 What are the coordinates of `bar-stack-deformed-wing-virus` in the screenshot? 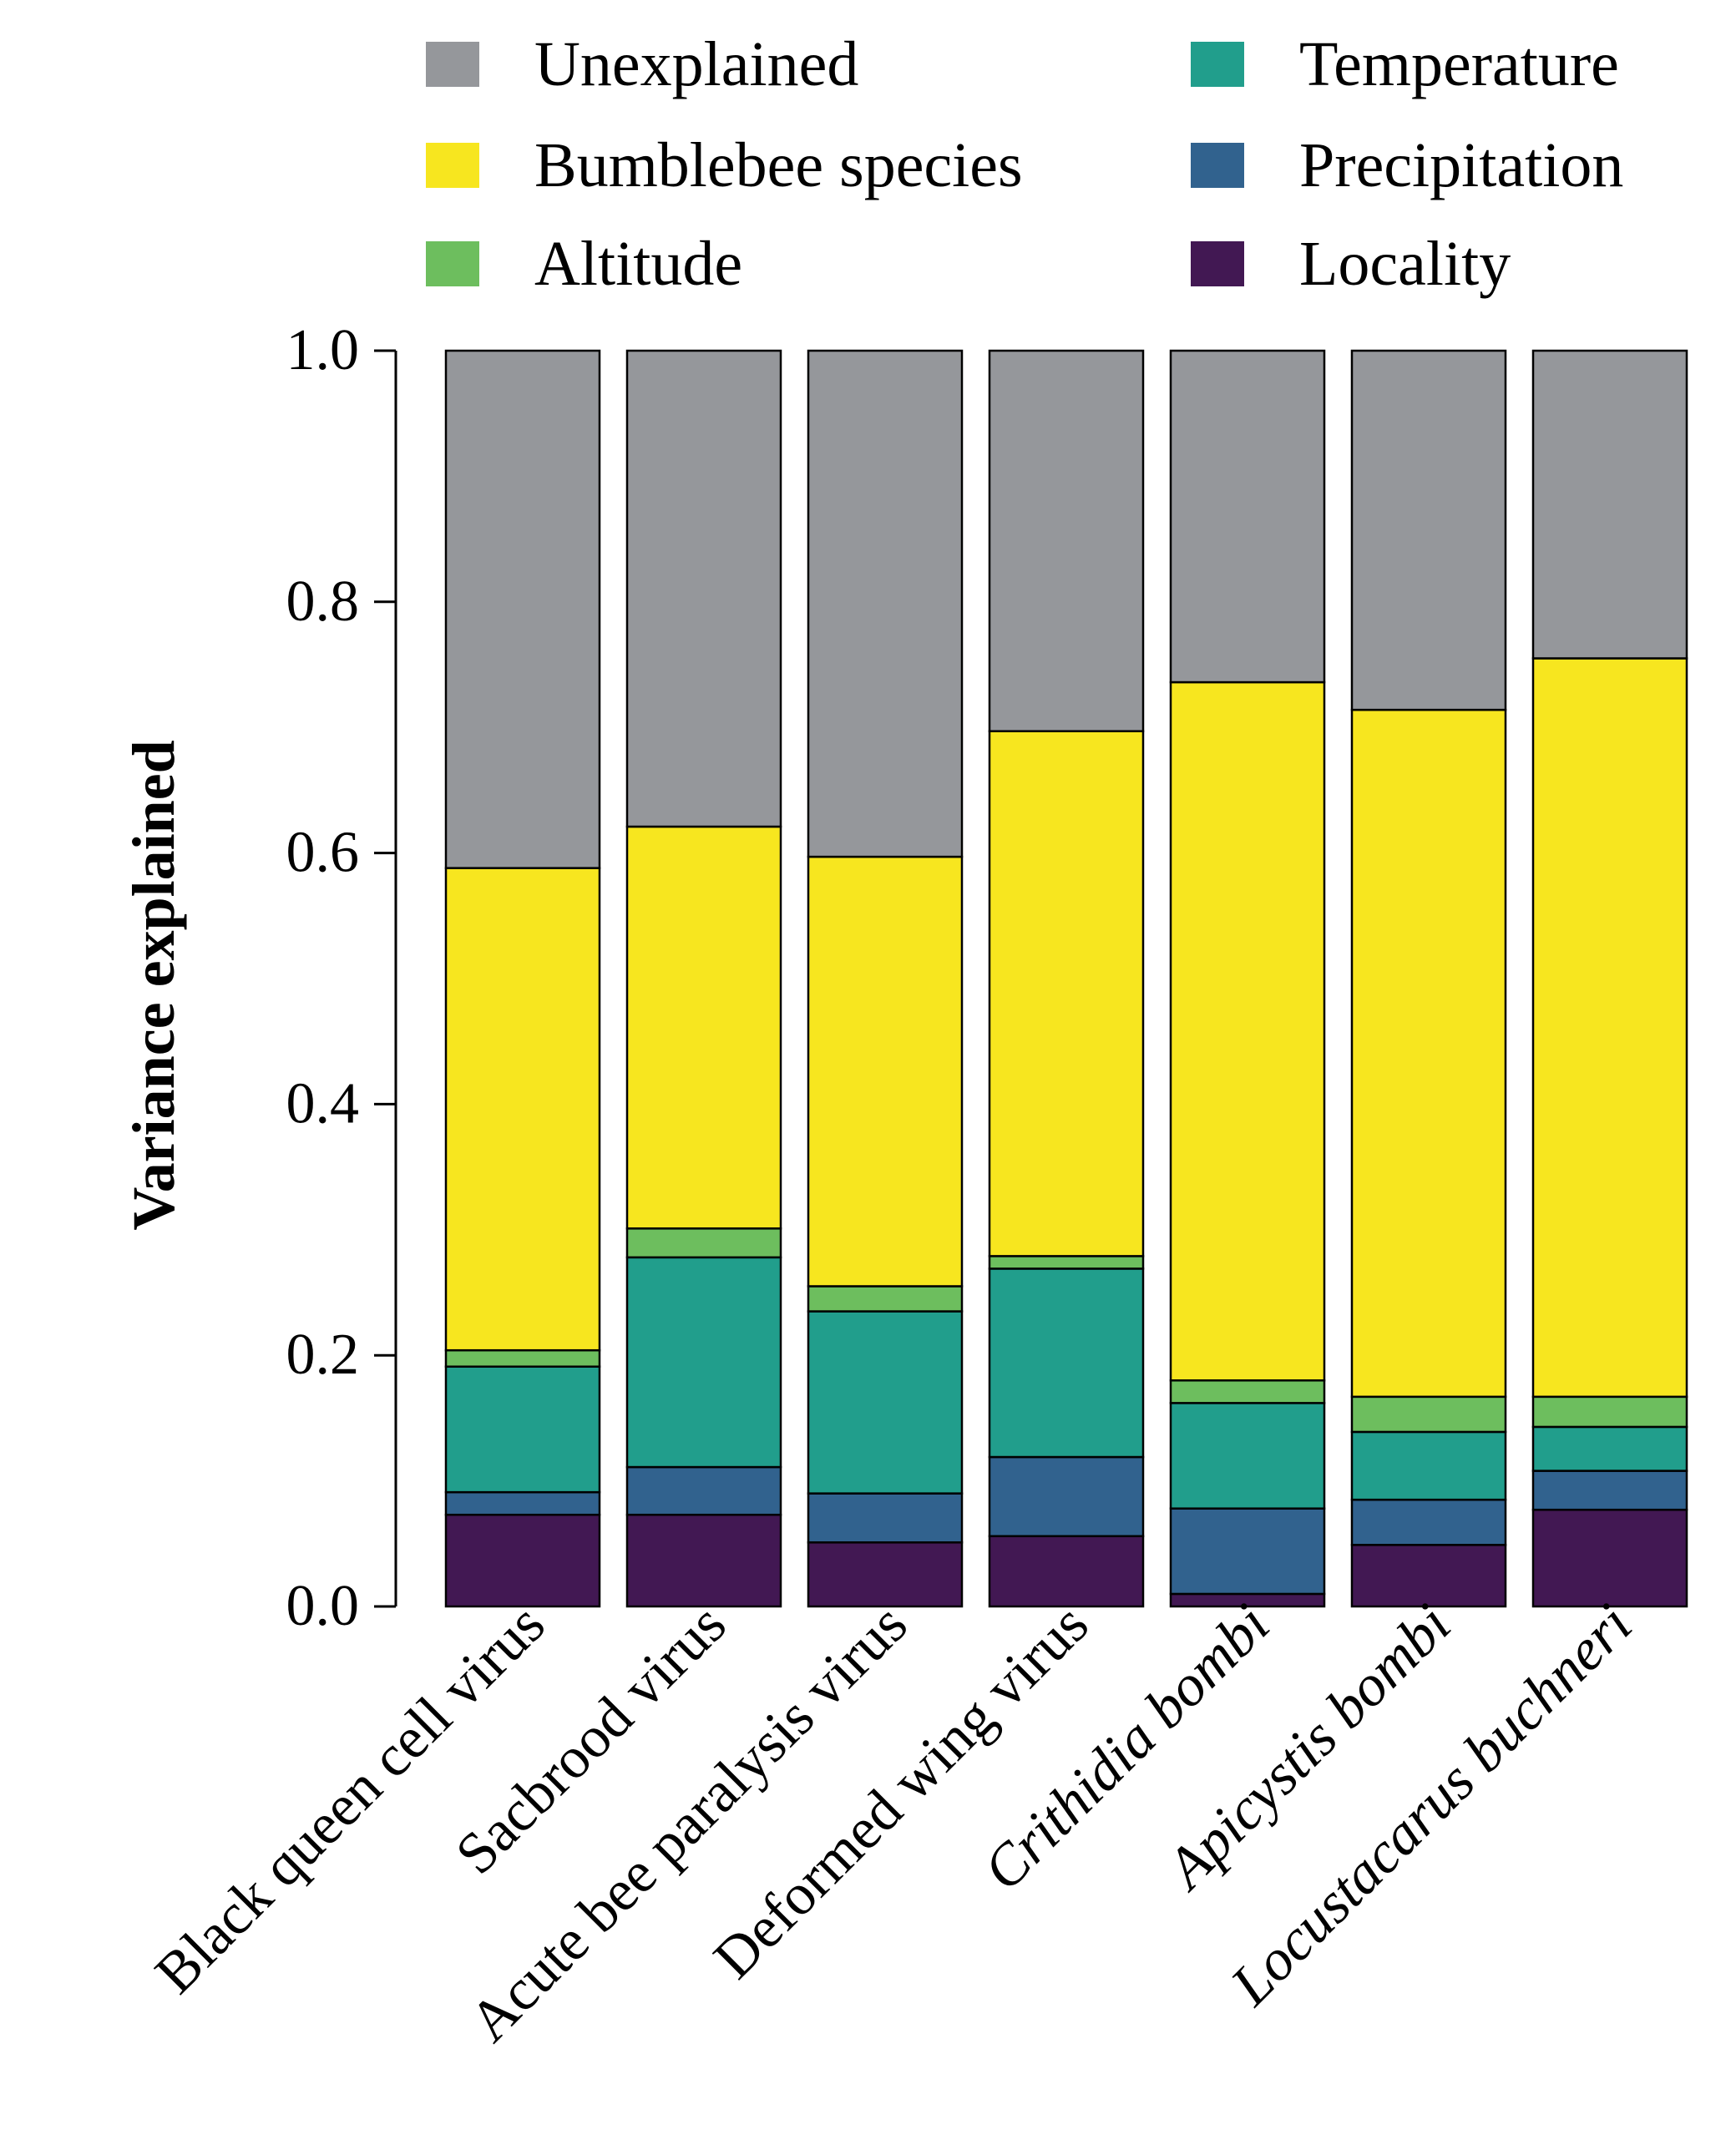 It's located at (1066, 978).